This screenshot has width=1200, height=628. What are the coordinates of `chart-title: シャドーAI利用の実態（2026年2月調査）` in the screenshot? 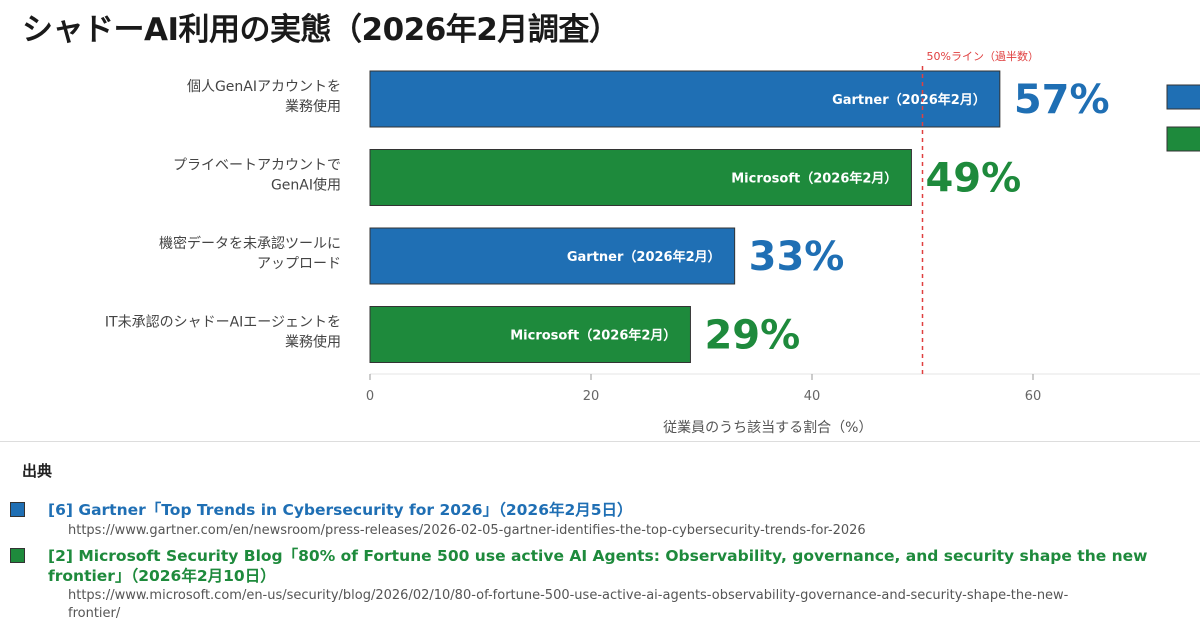 It's located at (321, 30).